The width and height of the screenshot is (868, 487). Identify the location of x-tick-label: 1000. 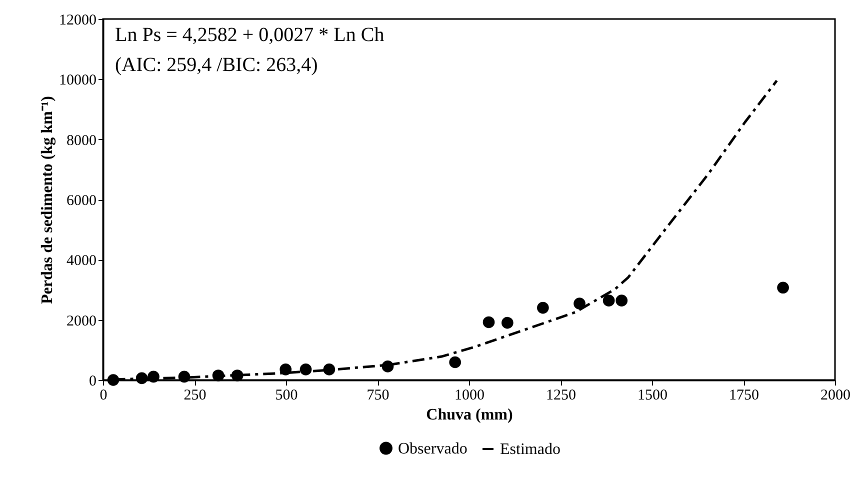
(469, 396).